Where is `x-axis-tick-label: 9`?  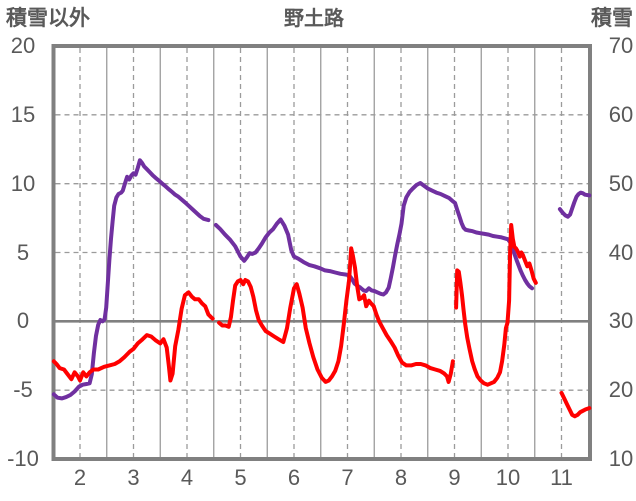
x-axis-tick-label: 9 is located at coordinates (454, 477).